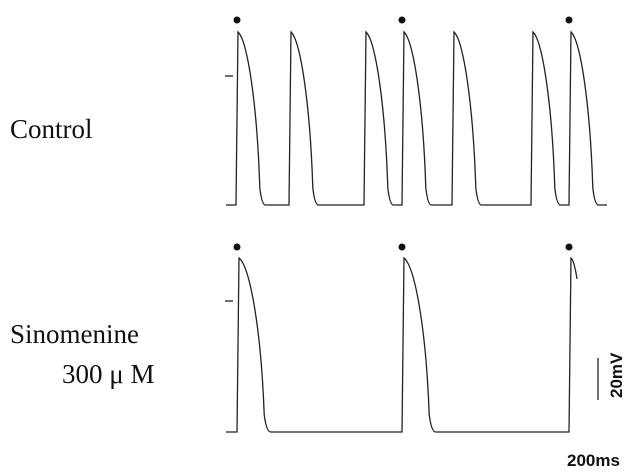 Image resolution: width=628 pixels, height=473 pixels. Describe the element at coordinates (108, 374) in the screenshot. I see `dose-label: 300 μ M` at that location.